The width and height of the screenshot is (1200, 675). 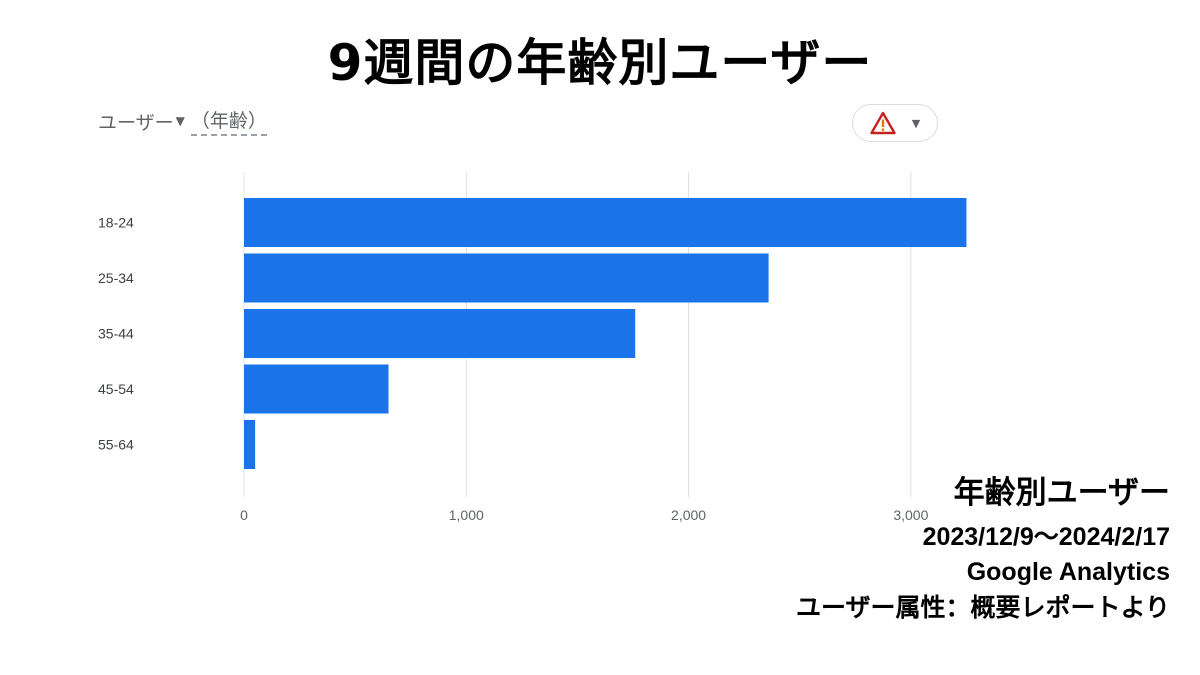 What do you see at coordinates (466, 515) in the screenshot?
I see `x-tick-label: 1,000` at bounding box center [466, 515].